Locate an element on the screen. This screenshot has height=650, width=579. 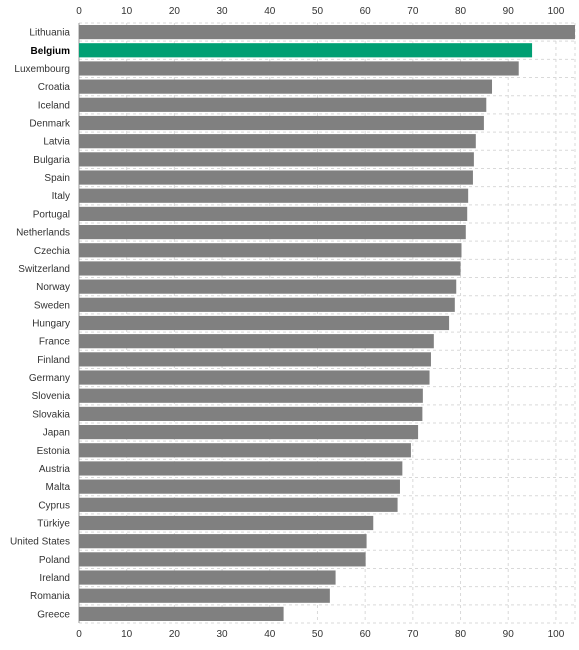
x-tick-label-bottom: 30 is located at coordinates (223, 634).